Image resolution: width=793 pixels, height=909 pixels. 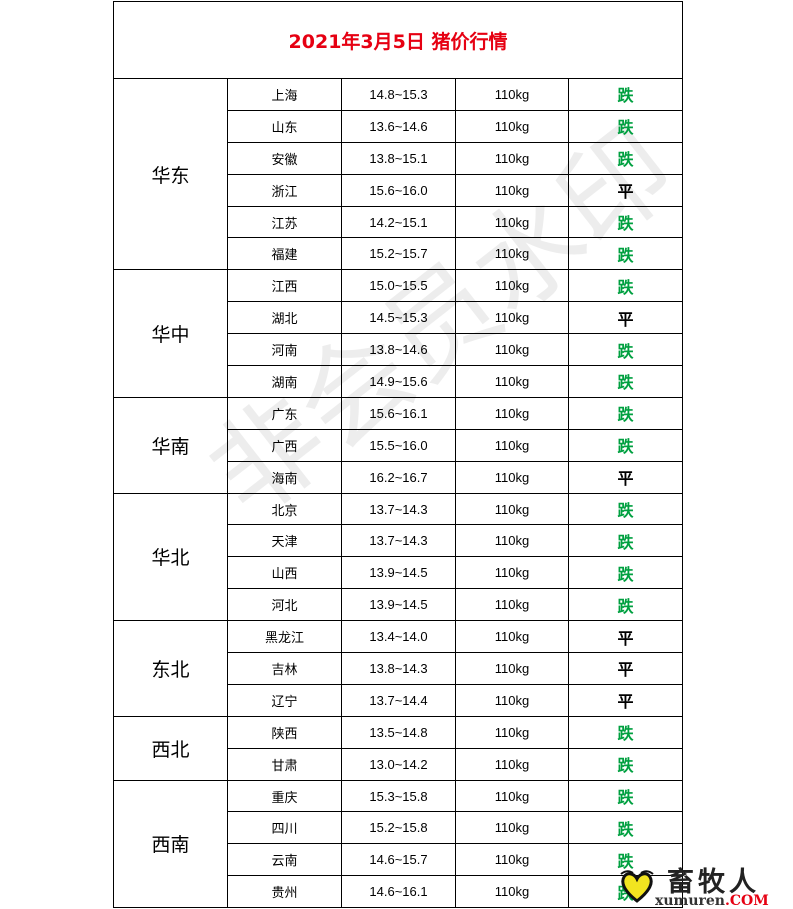 What do you see at coordinates (284, 445) in the screenshot?
I see `province-cell: 广西` at bounding box center [284, 445].